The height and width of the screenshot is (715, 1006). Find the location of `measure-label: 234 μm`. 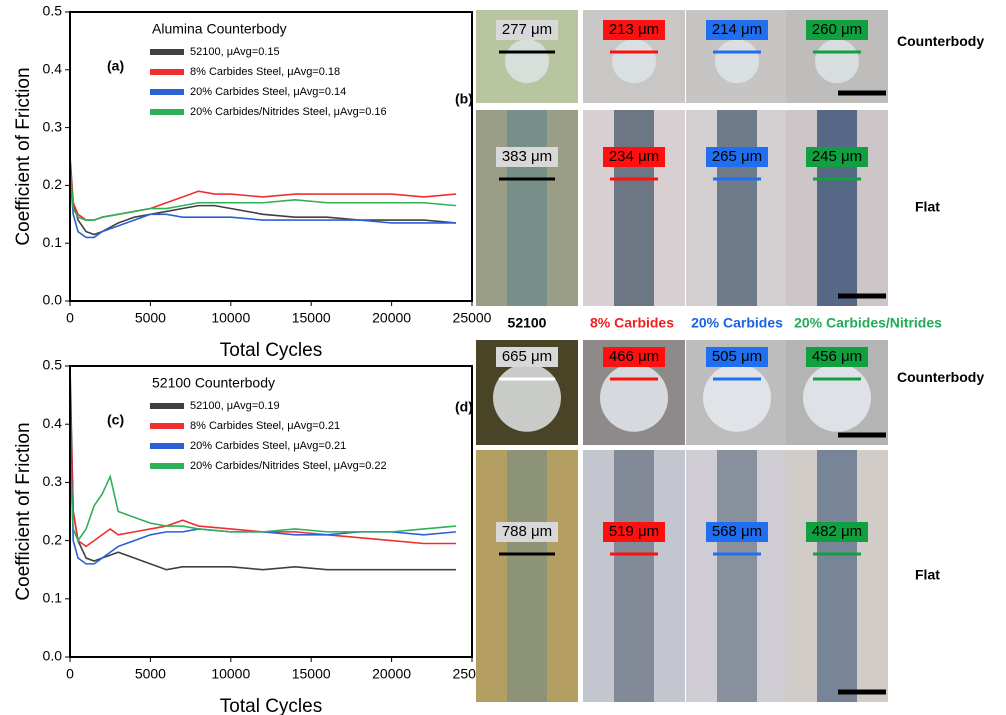

measure-label: 234 μm is located at coordinates (634, 156).